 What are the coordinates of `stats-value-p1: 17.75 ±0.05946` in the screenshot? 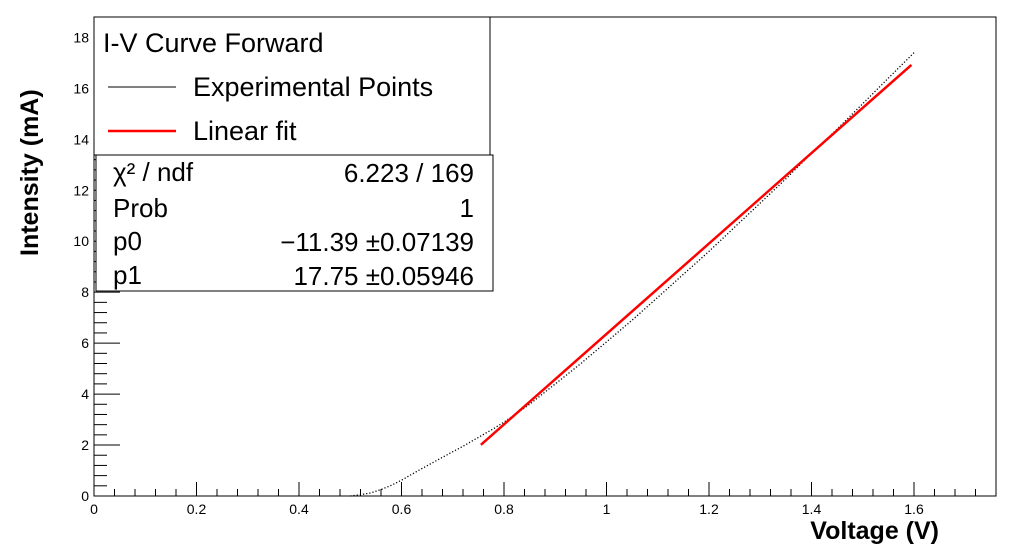 It's located at (383, 276).